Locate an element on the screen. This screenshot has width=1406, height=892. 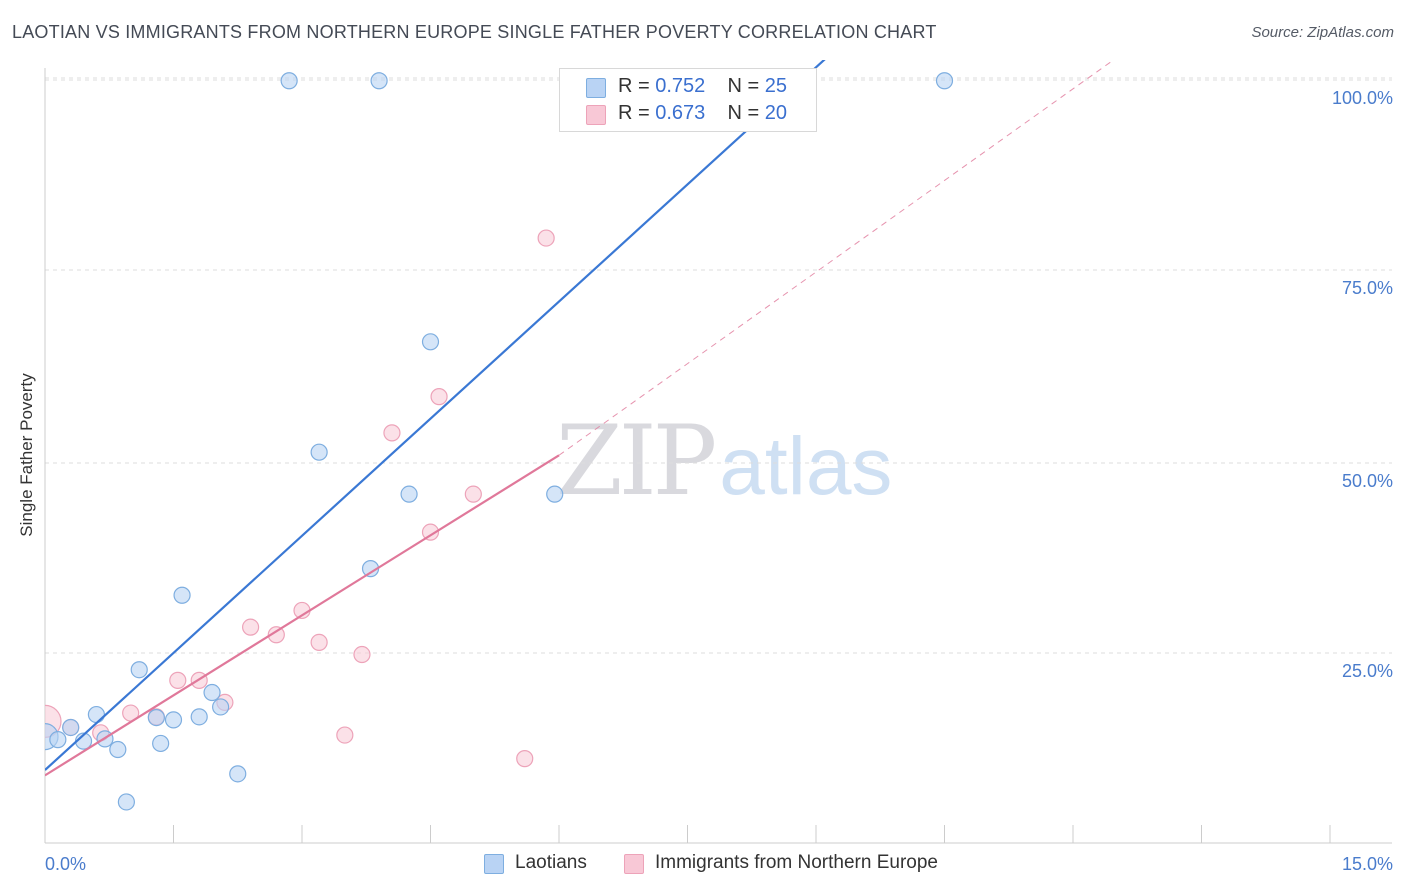
x-tick-label: 0.0% is located at coordinates (65, 864).